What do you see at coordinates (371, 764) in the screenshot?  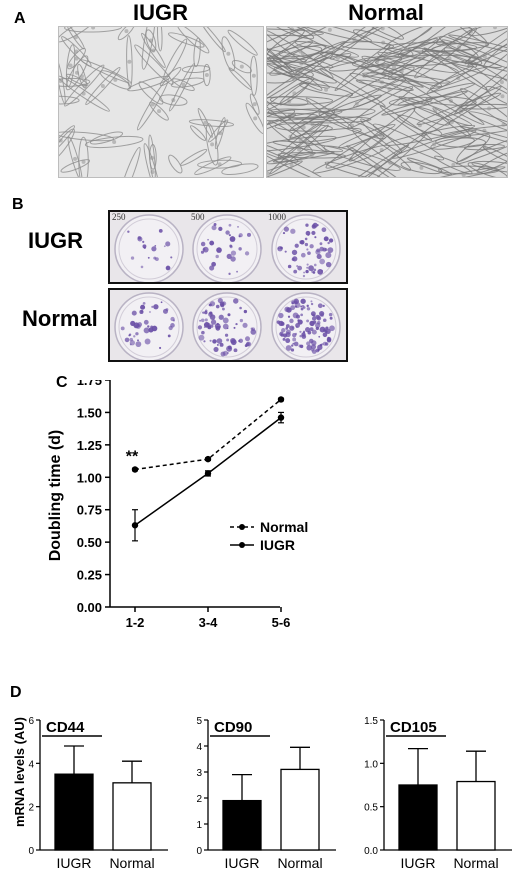 I see `y-tick-label: 1.0` at bounding box center [371, 764].